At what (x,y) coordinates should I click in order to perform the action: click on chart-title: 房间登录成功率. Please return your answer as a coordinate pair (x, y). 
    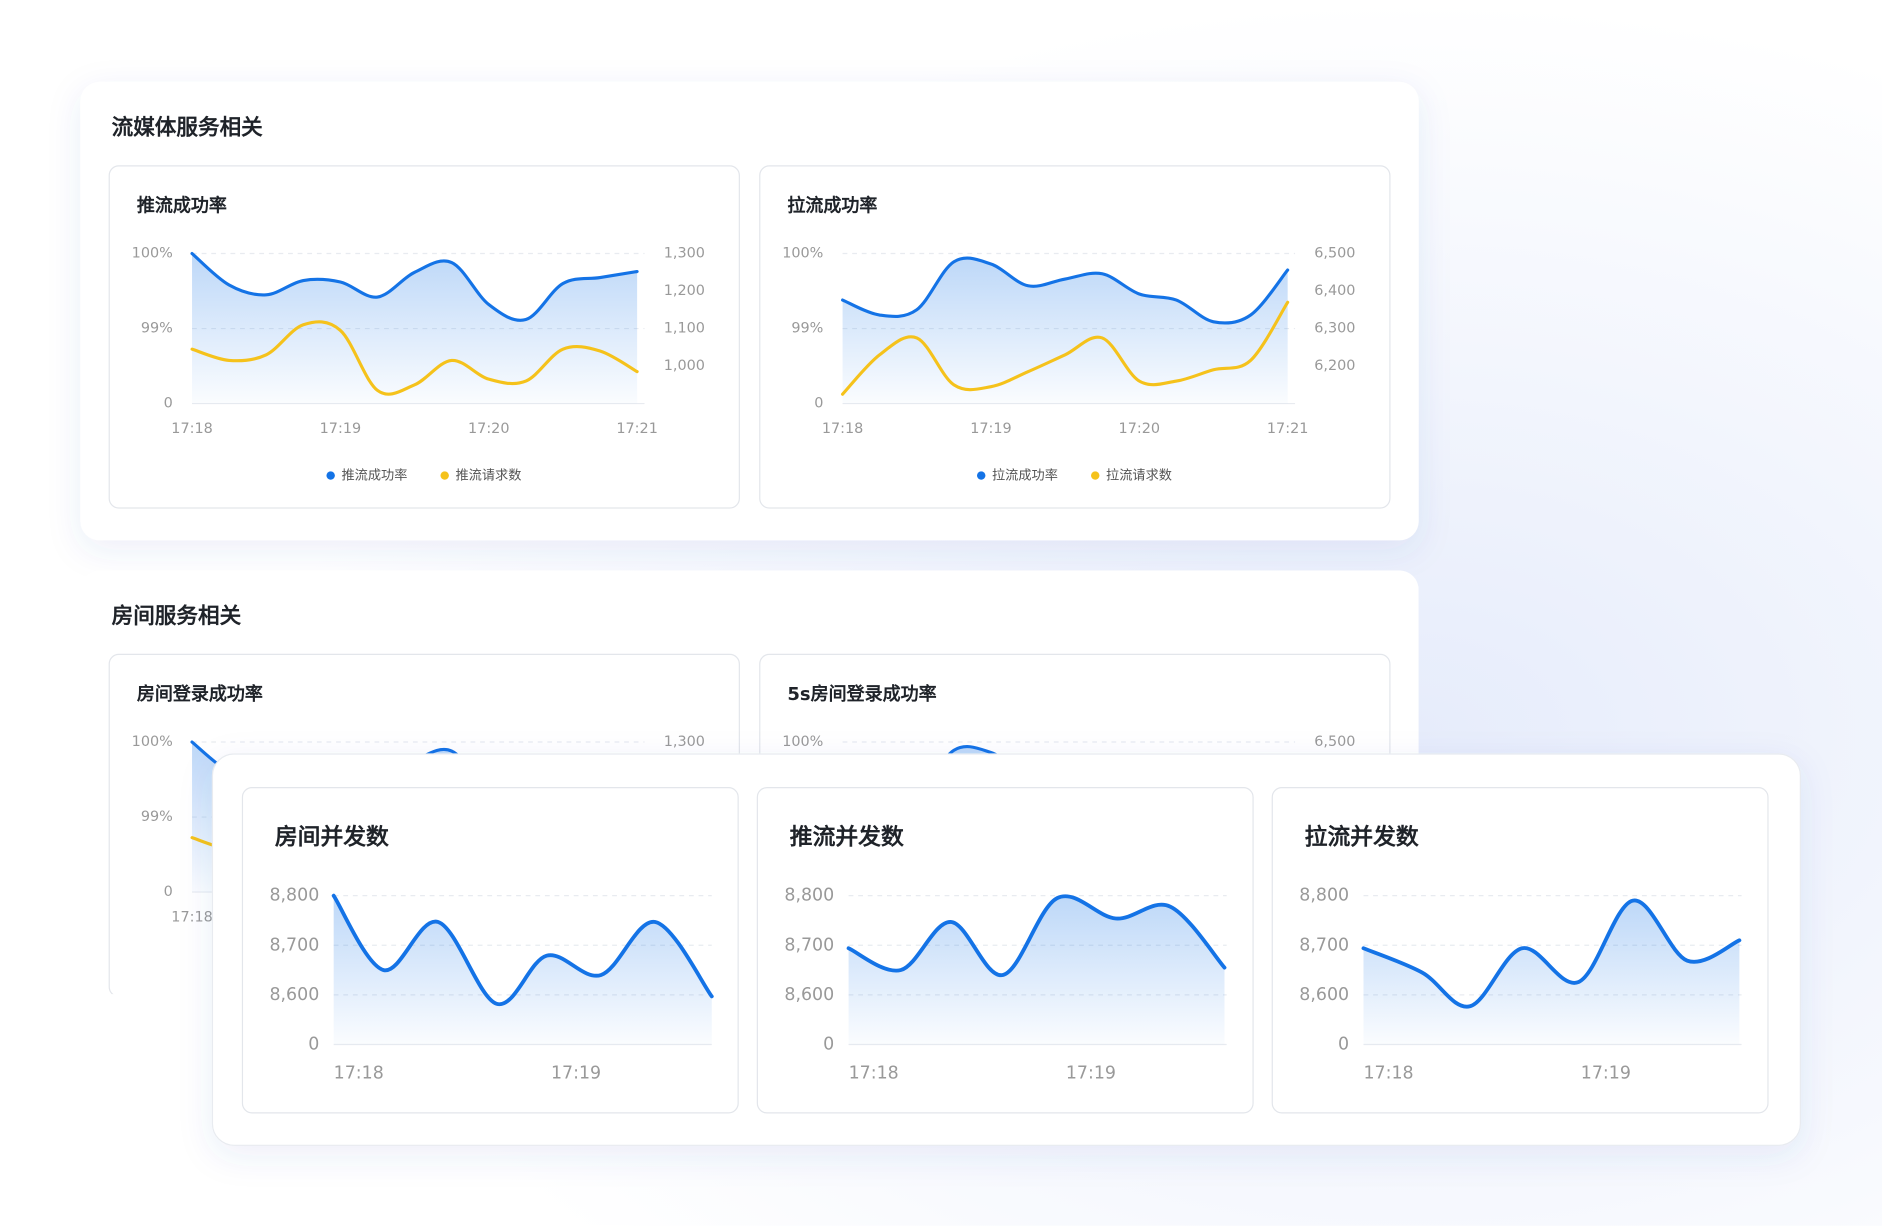
    Looking at the image, I should click on (200, 694).